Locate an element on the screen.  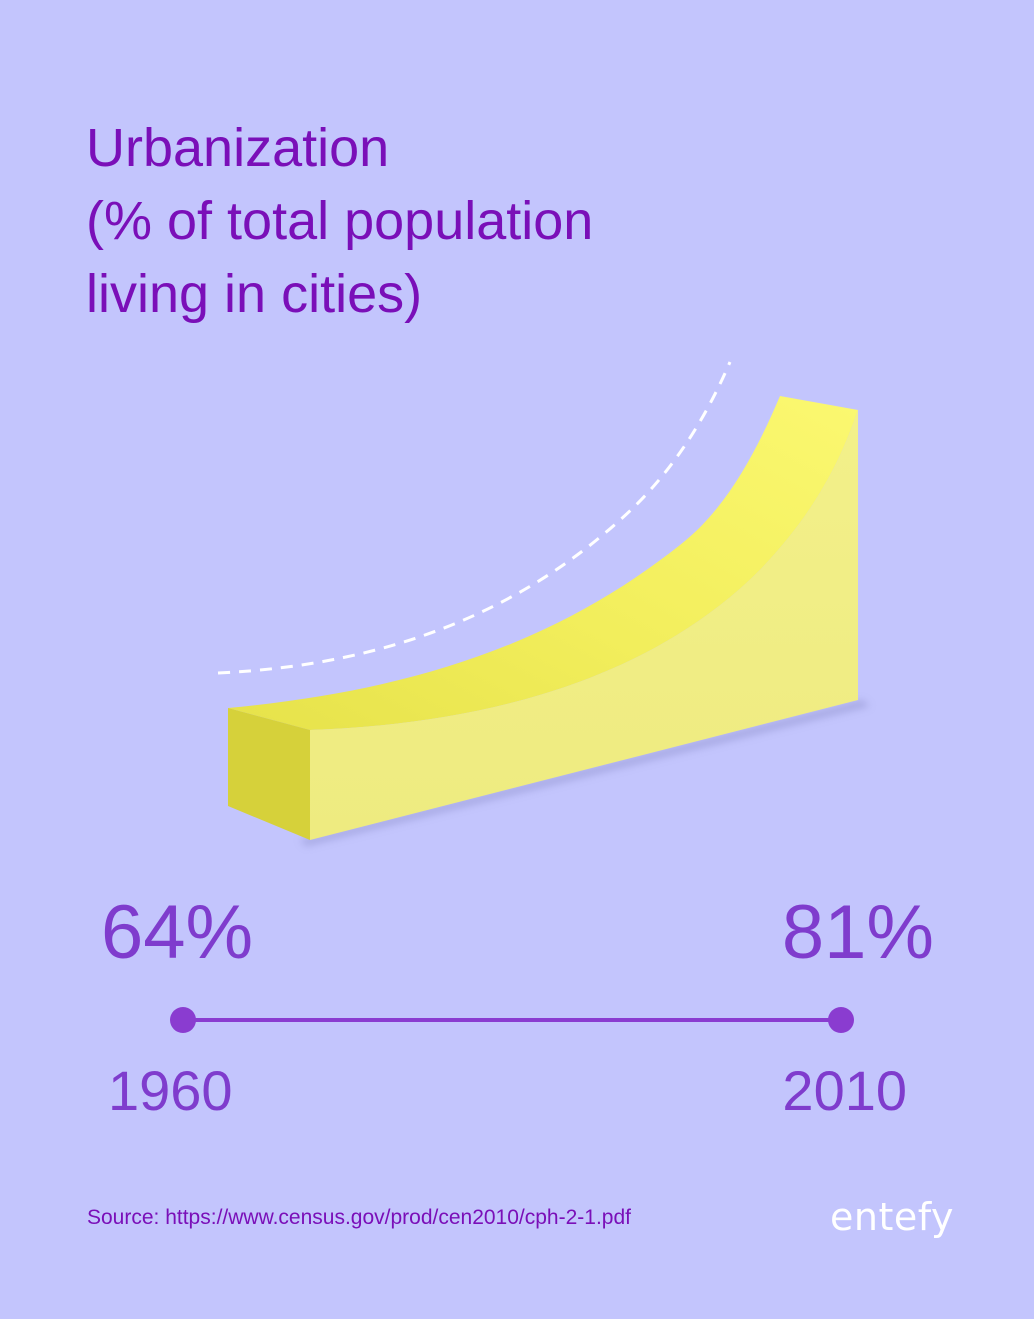
ribbon-shadow is located at coordinates (585, 773).